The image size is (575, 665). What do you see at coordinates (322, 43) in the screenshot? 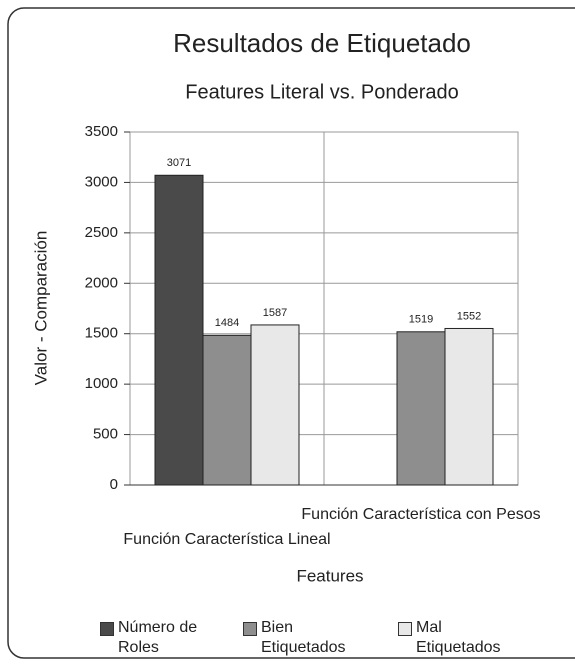
I see `chart-title: Resultados de Etiquetado` at bounding box center [322, 43].